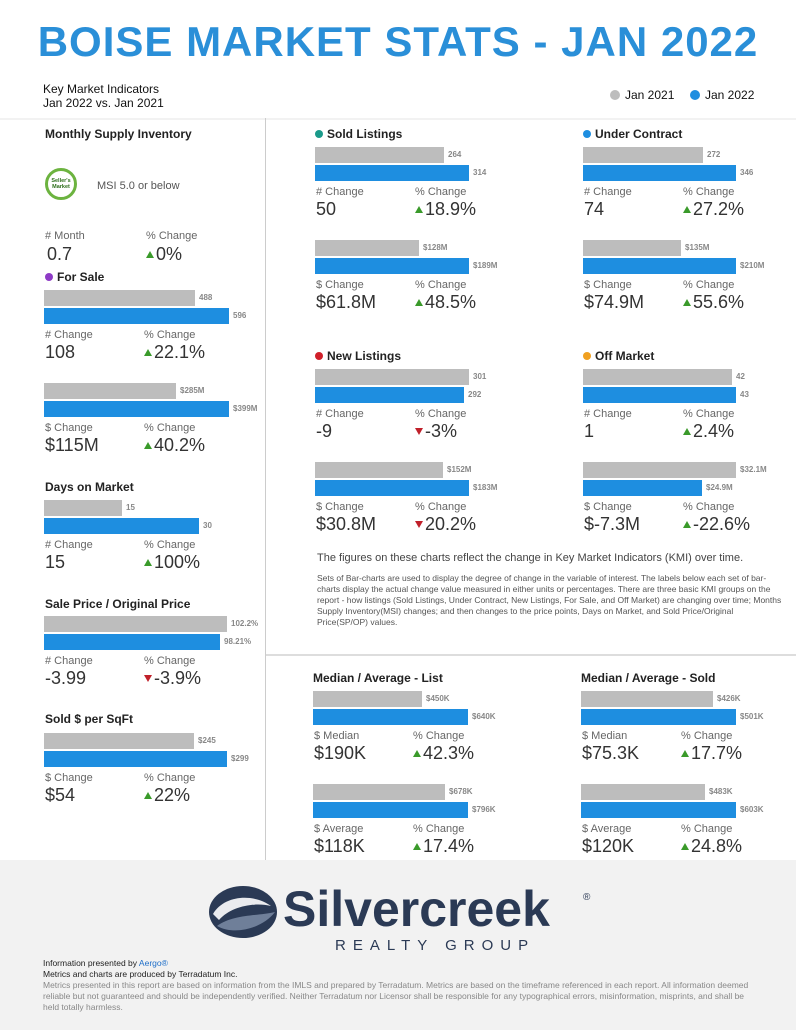 The width and height of the screenshot is (796, 1030). Describe the element at coordinates (365, 134) in the screenshot. I see `chart-title-text: Sold Listings` at that location.